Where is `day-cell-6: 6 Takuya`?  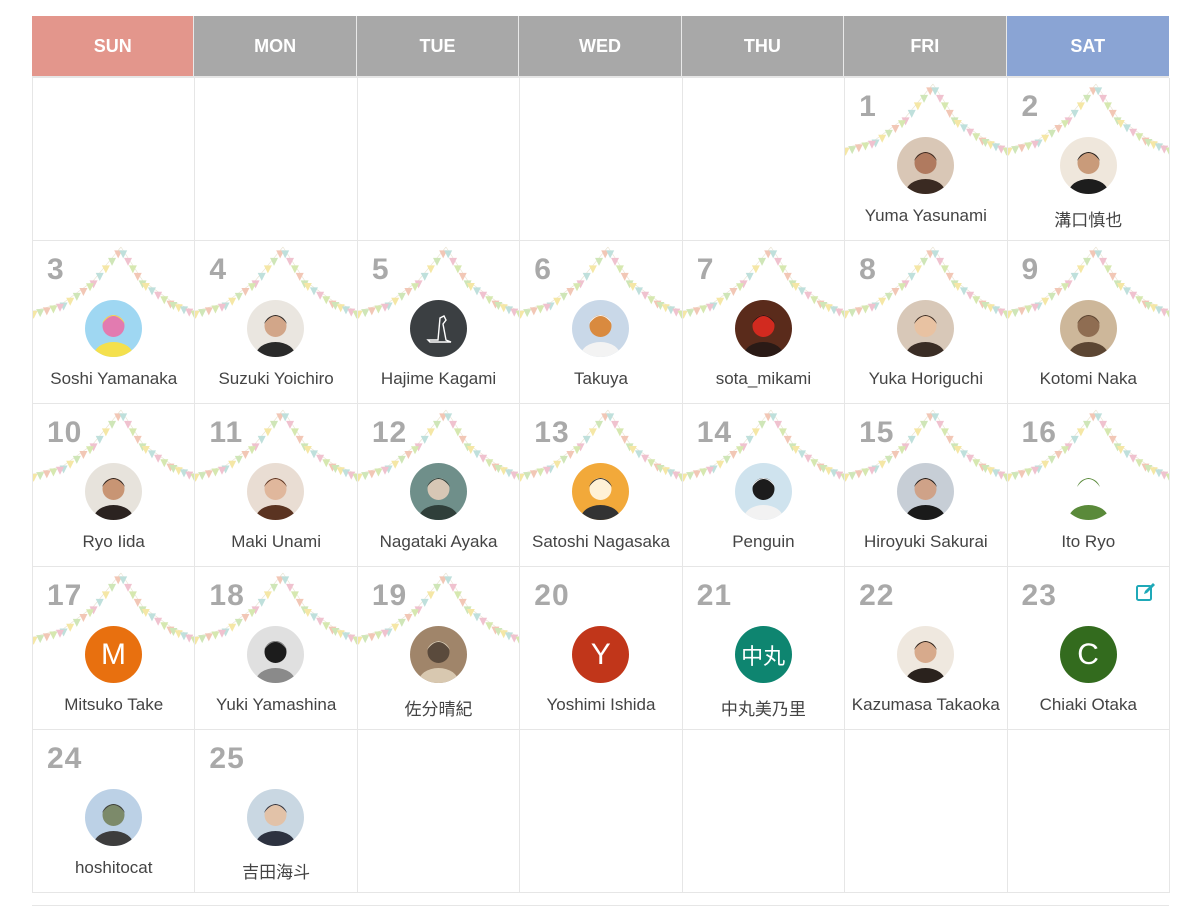 day-cell-6: 6 Takuya is located at coordinates (601, 322).